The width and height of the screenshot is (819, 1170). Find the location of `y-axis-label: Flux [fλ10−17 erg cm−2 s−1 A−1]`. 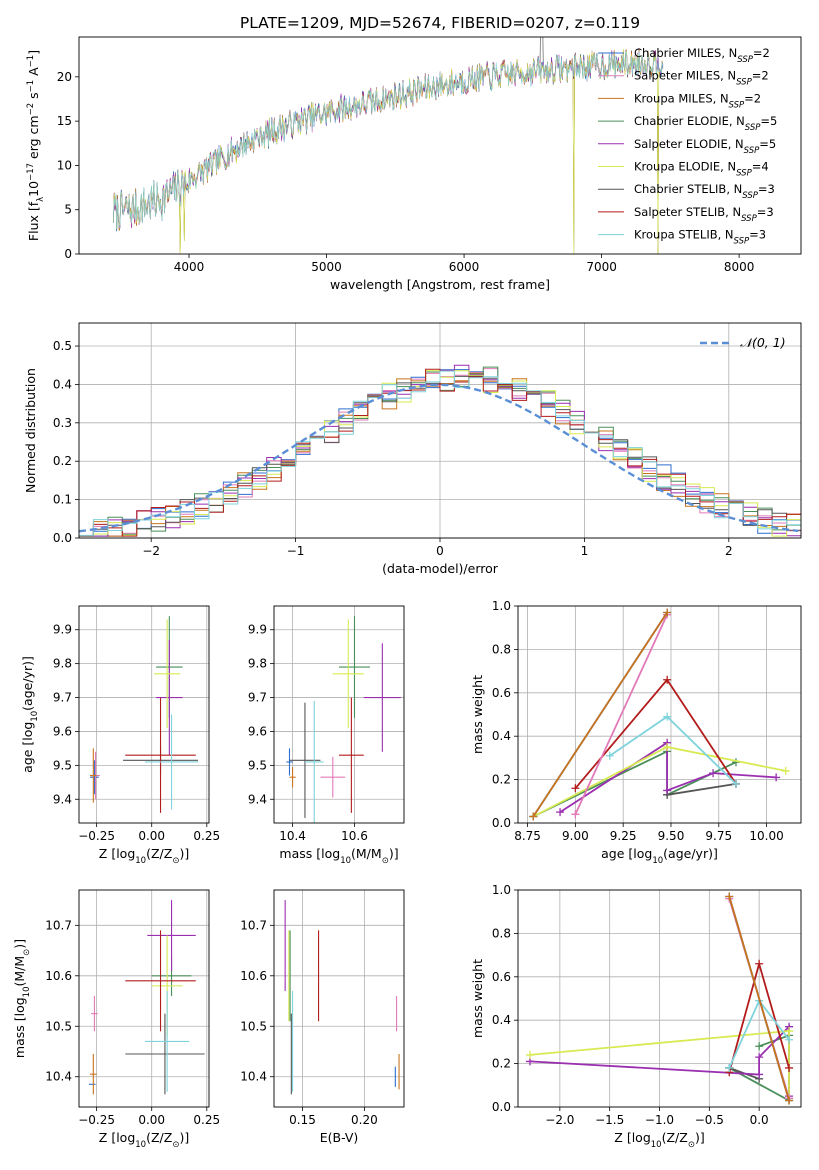

y-axis-label: Flux [fλ10−17 erg cm−2 s−1 A−1] is located at coordinates (36, 145).